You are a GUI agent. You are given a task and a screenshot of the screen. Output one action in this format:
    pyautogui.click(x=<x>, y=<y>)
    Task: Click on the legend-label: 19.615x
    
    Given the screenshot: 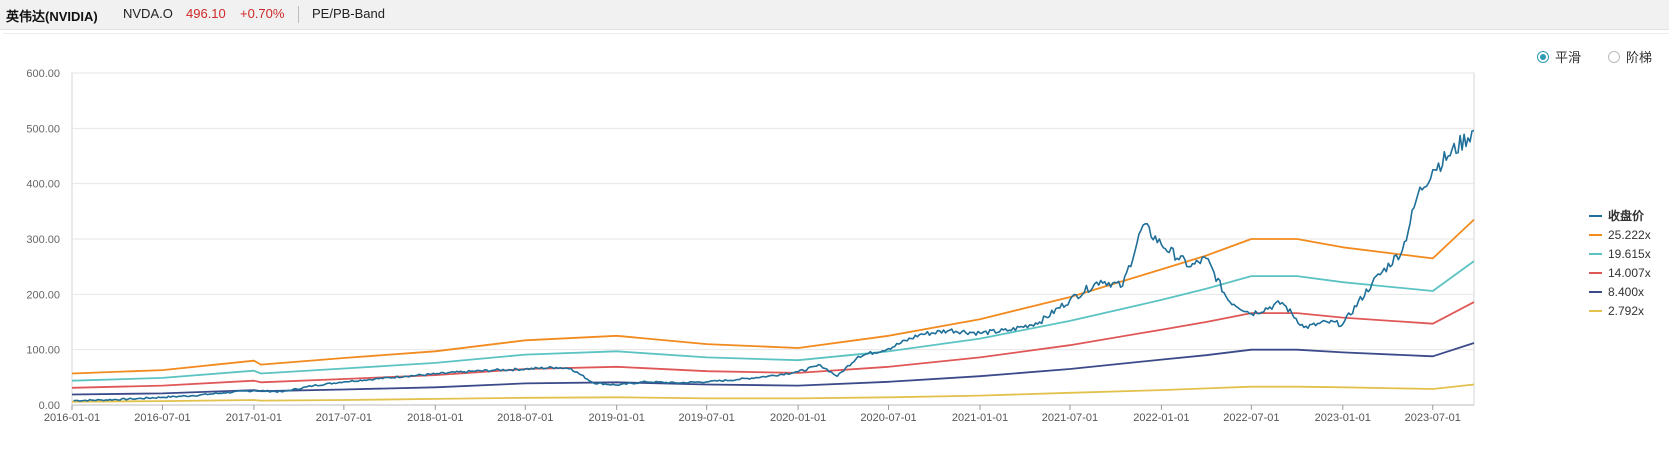 What is the action you would take?
    pyautogui.click(x=1629, y=253)
    